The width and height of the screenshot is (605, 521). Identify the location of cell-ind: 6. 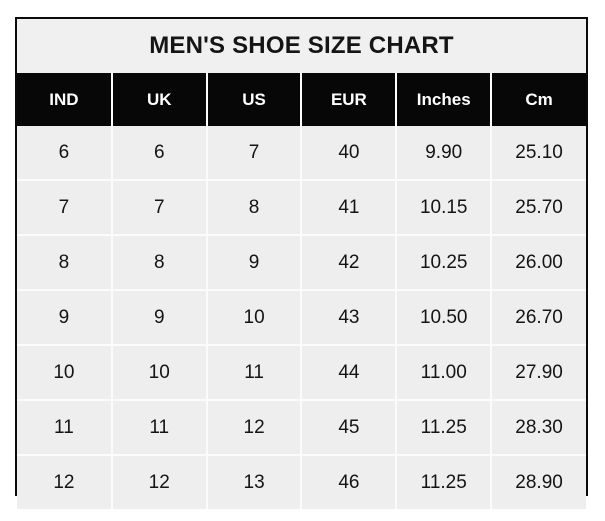
(65, 153).